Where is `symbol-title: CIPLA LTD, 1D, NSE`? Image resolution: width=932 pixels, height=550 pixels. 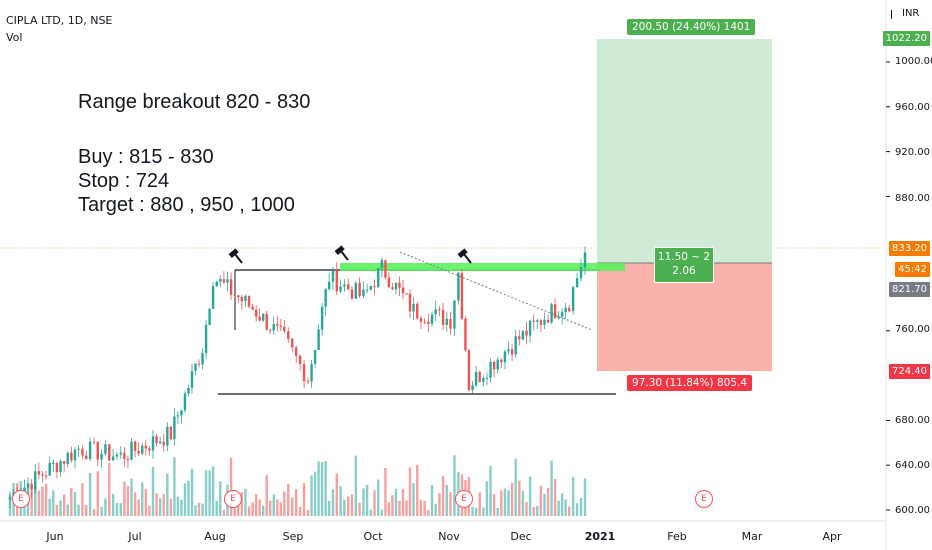
symbol-title: CIPLA LTD, 1D, NSE is located at coordinates (59, 20).